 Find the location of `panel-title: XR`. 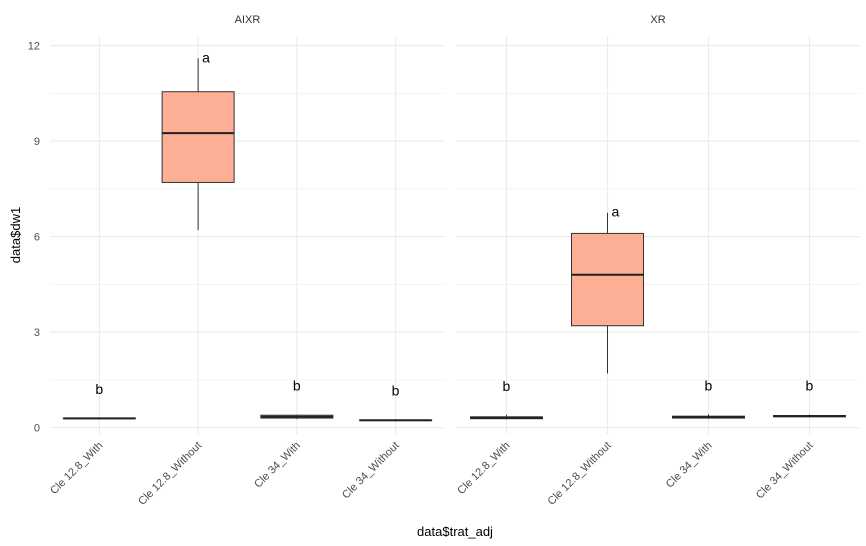

panel-title: XR is located at coordinates (657, 20).